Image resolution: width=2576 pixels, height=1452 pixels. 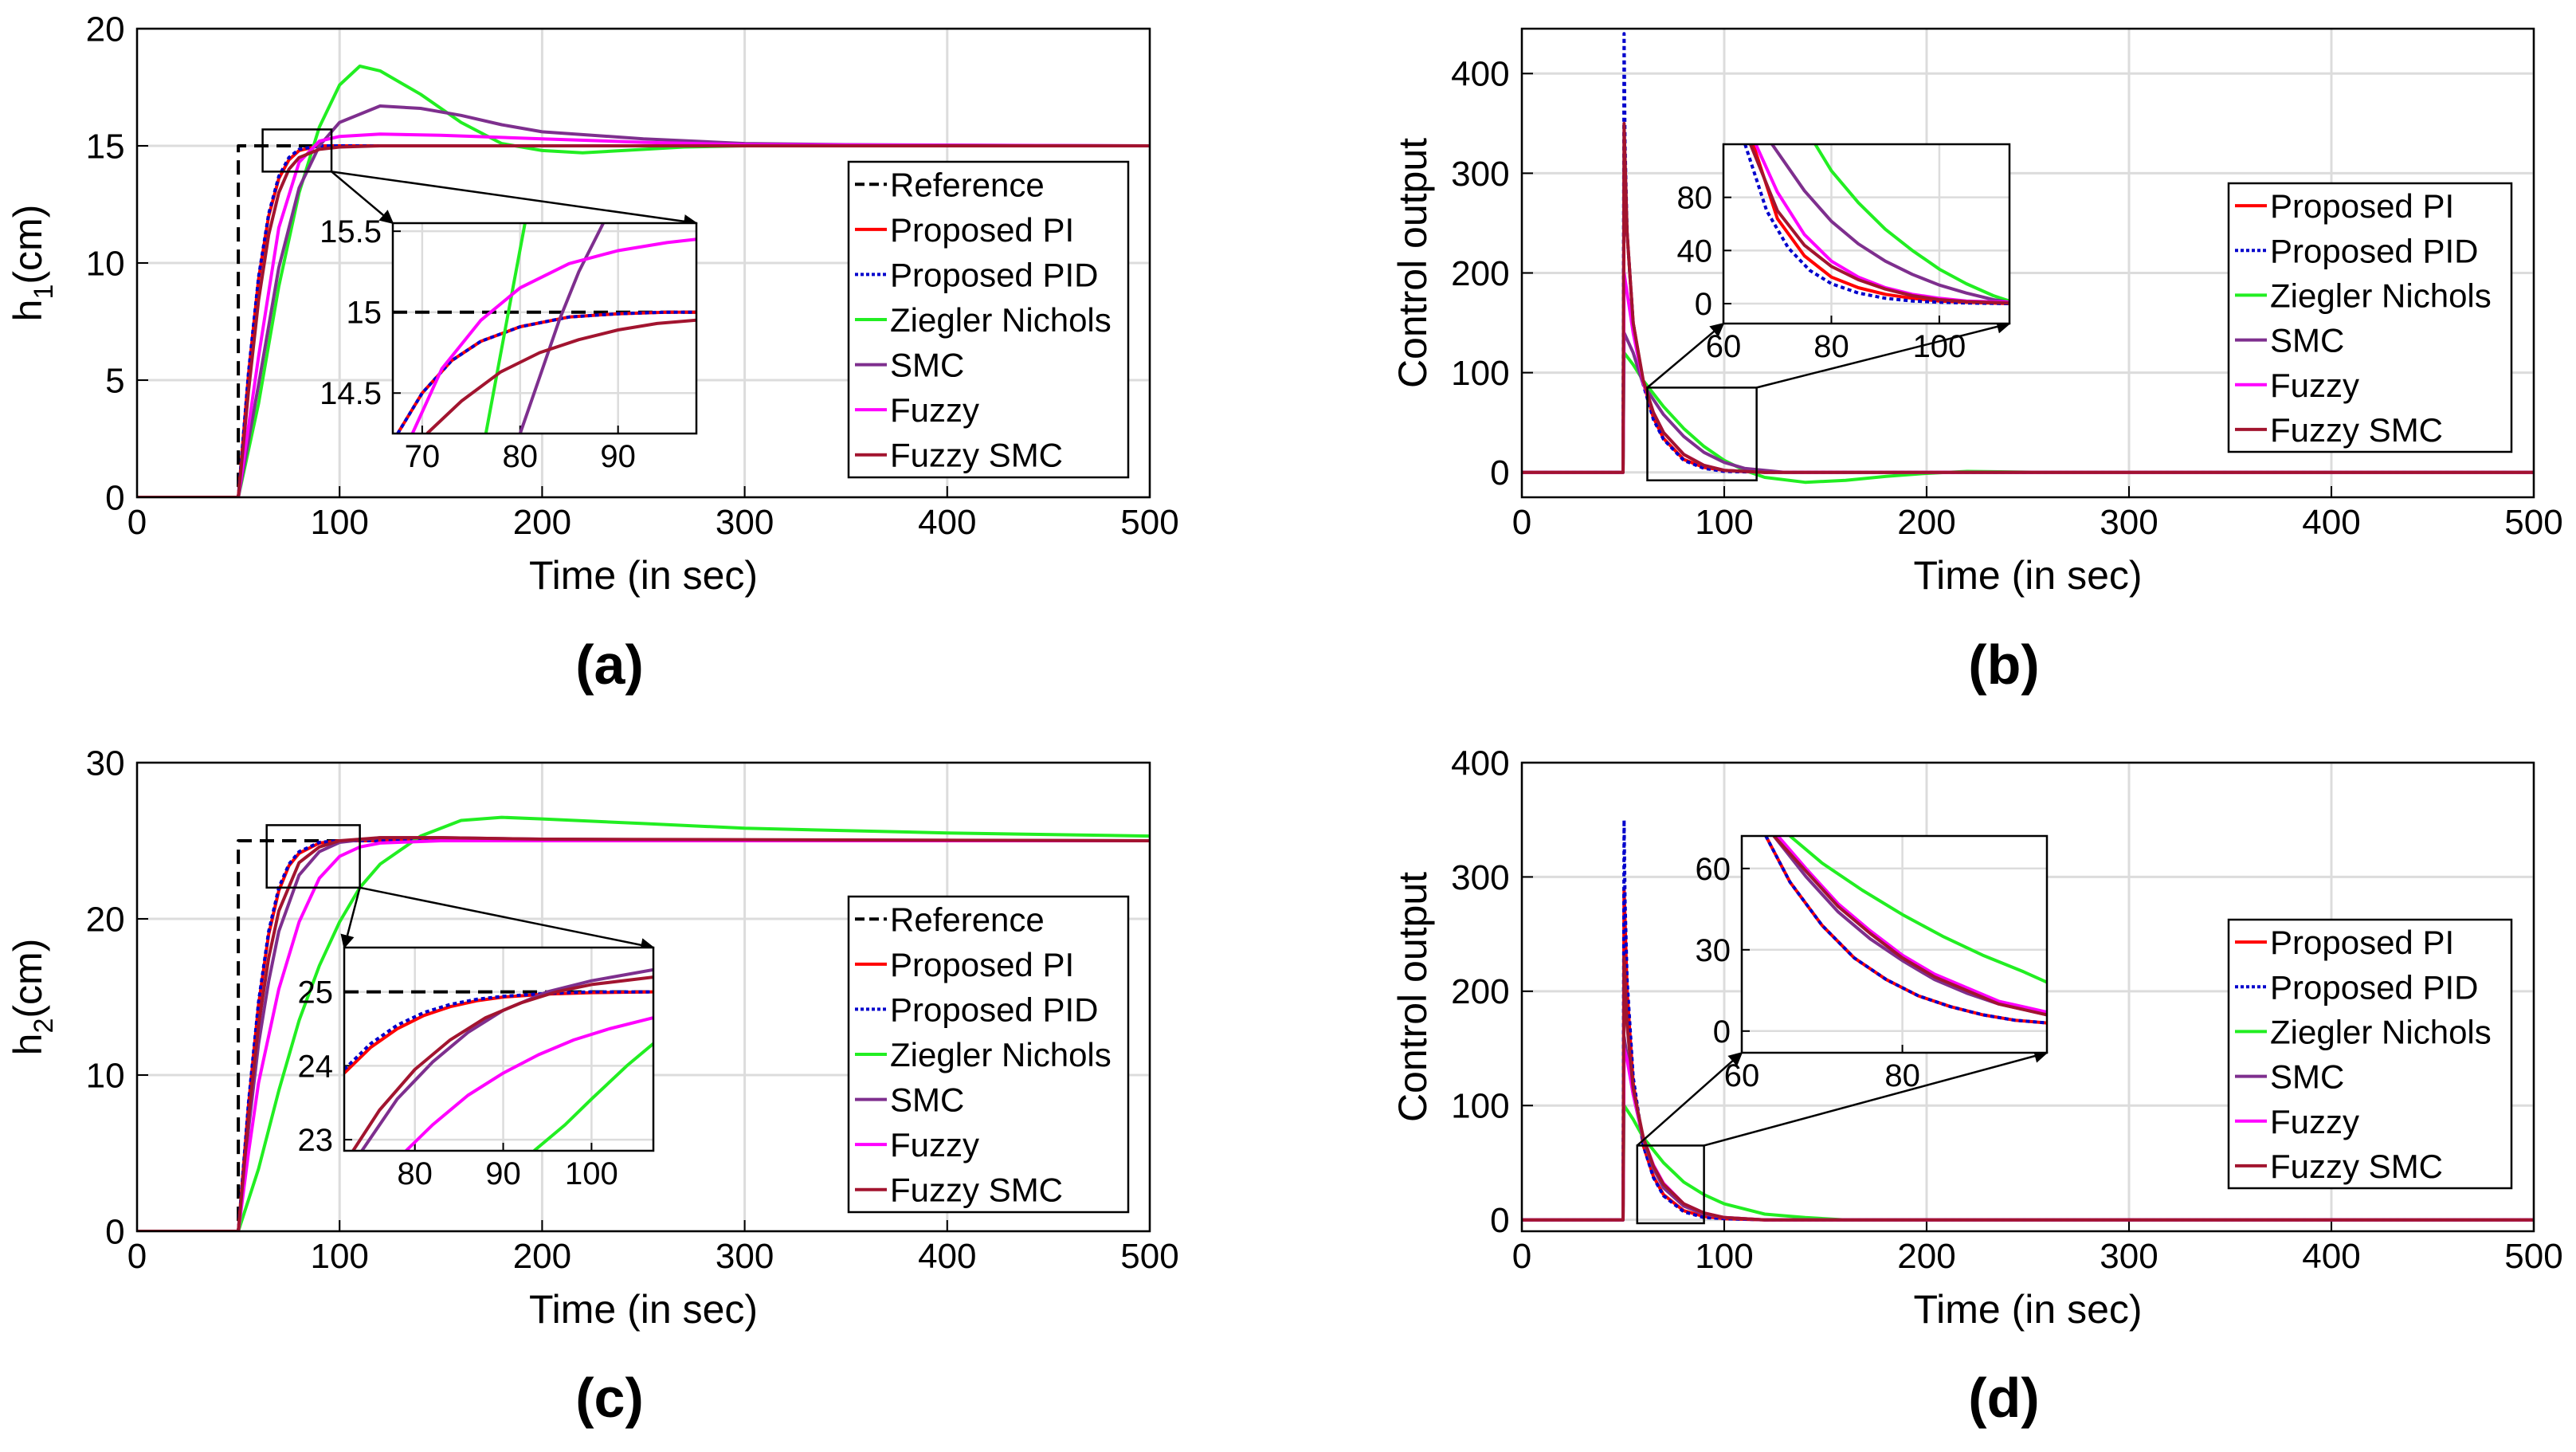 I want to click on y-axis-label-subscript: 1, so click(x=44, y=293).